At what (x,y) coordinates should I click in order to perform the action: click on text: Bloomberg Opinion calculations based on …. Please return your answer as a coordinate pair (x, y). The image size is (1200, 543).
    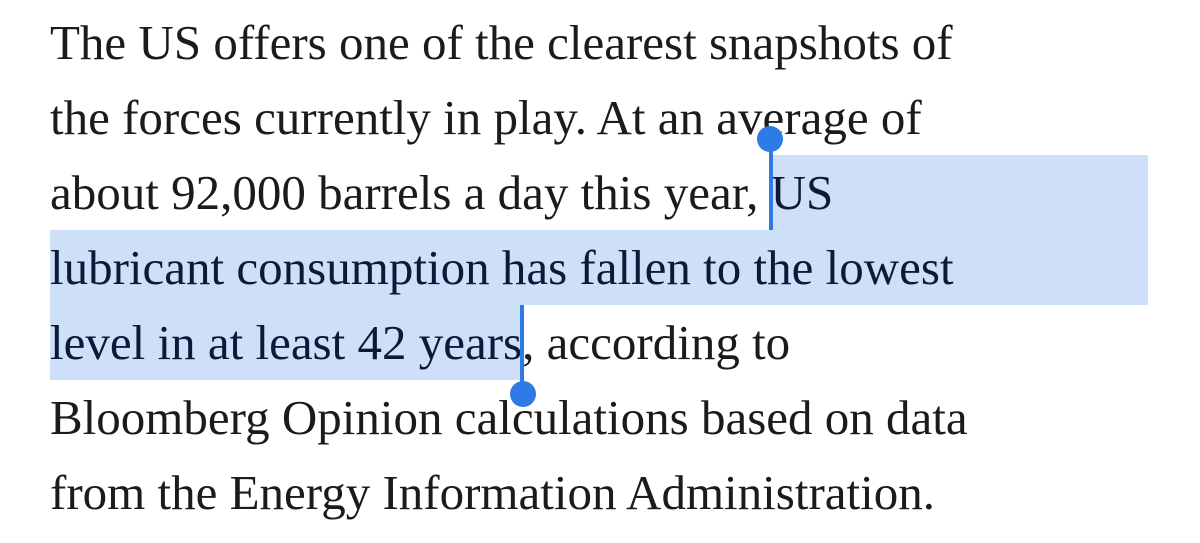
    Looking at the image, I should click on (509, 417).